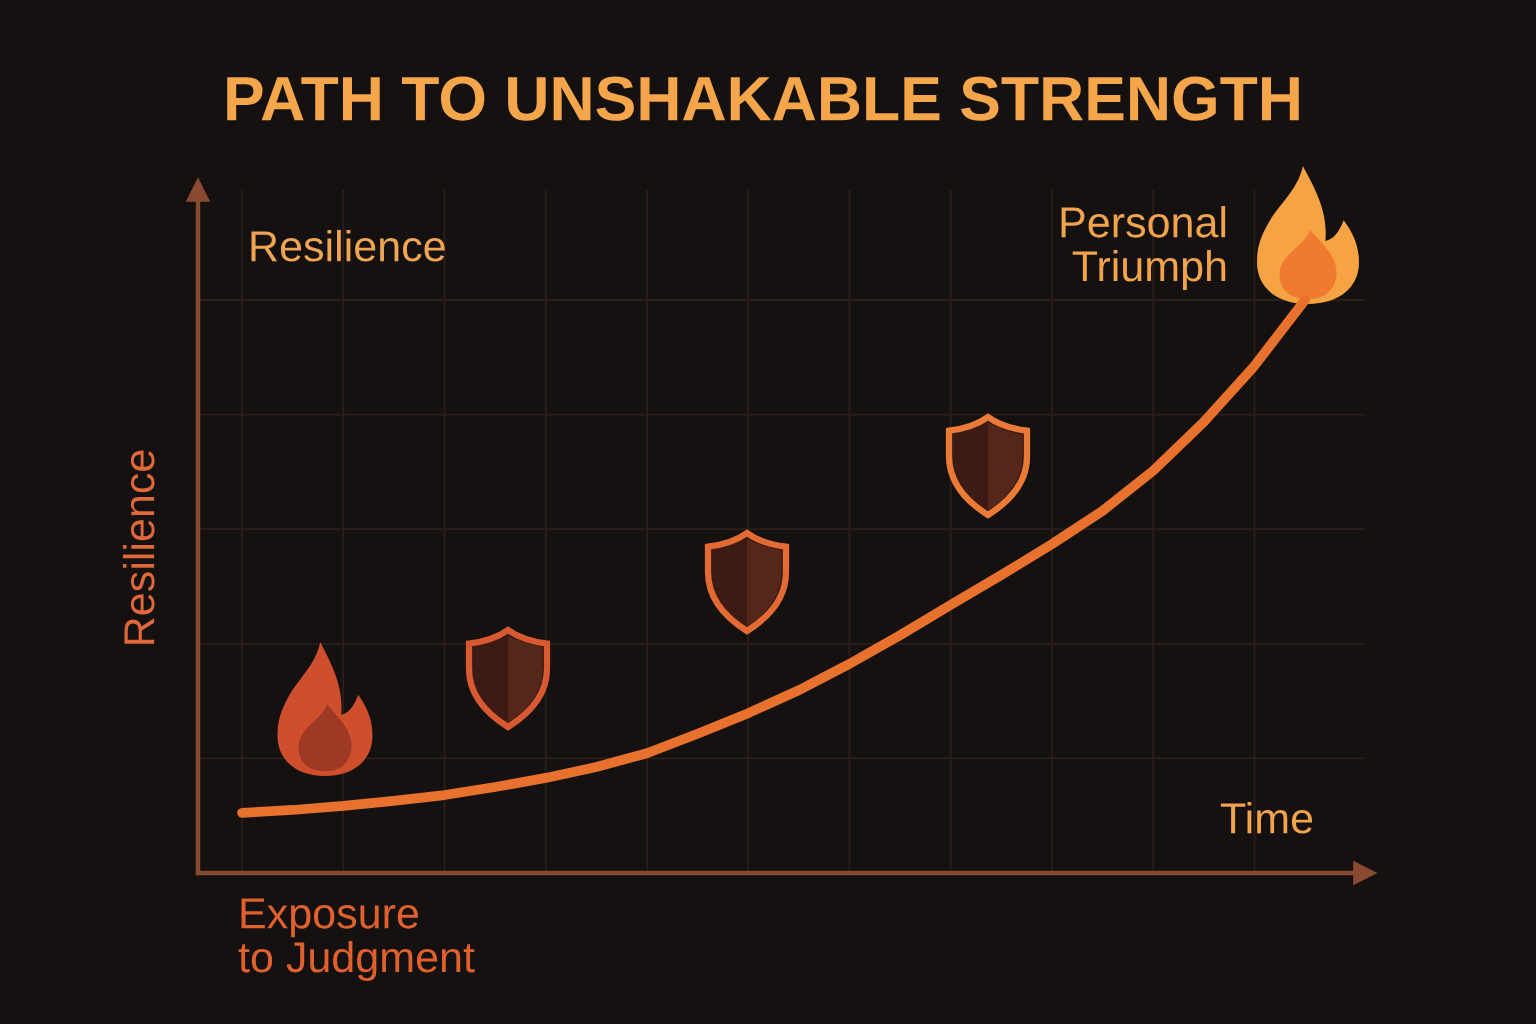  I want to click on text: Personal Triumph, so click(1143, 248).